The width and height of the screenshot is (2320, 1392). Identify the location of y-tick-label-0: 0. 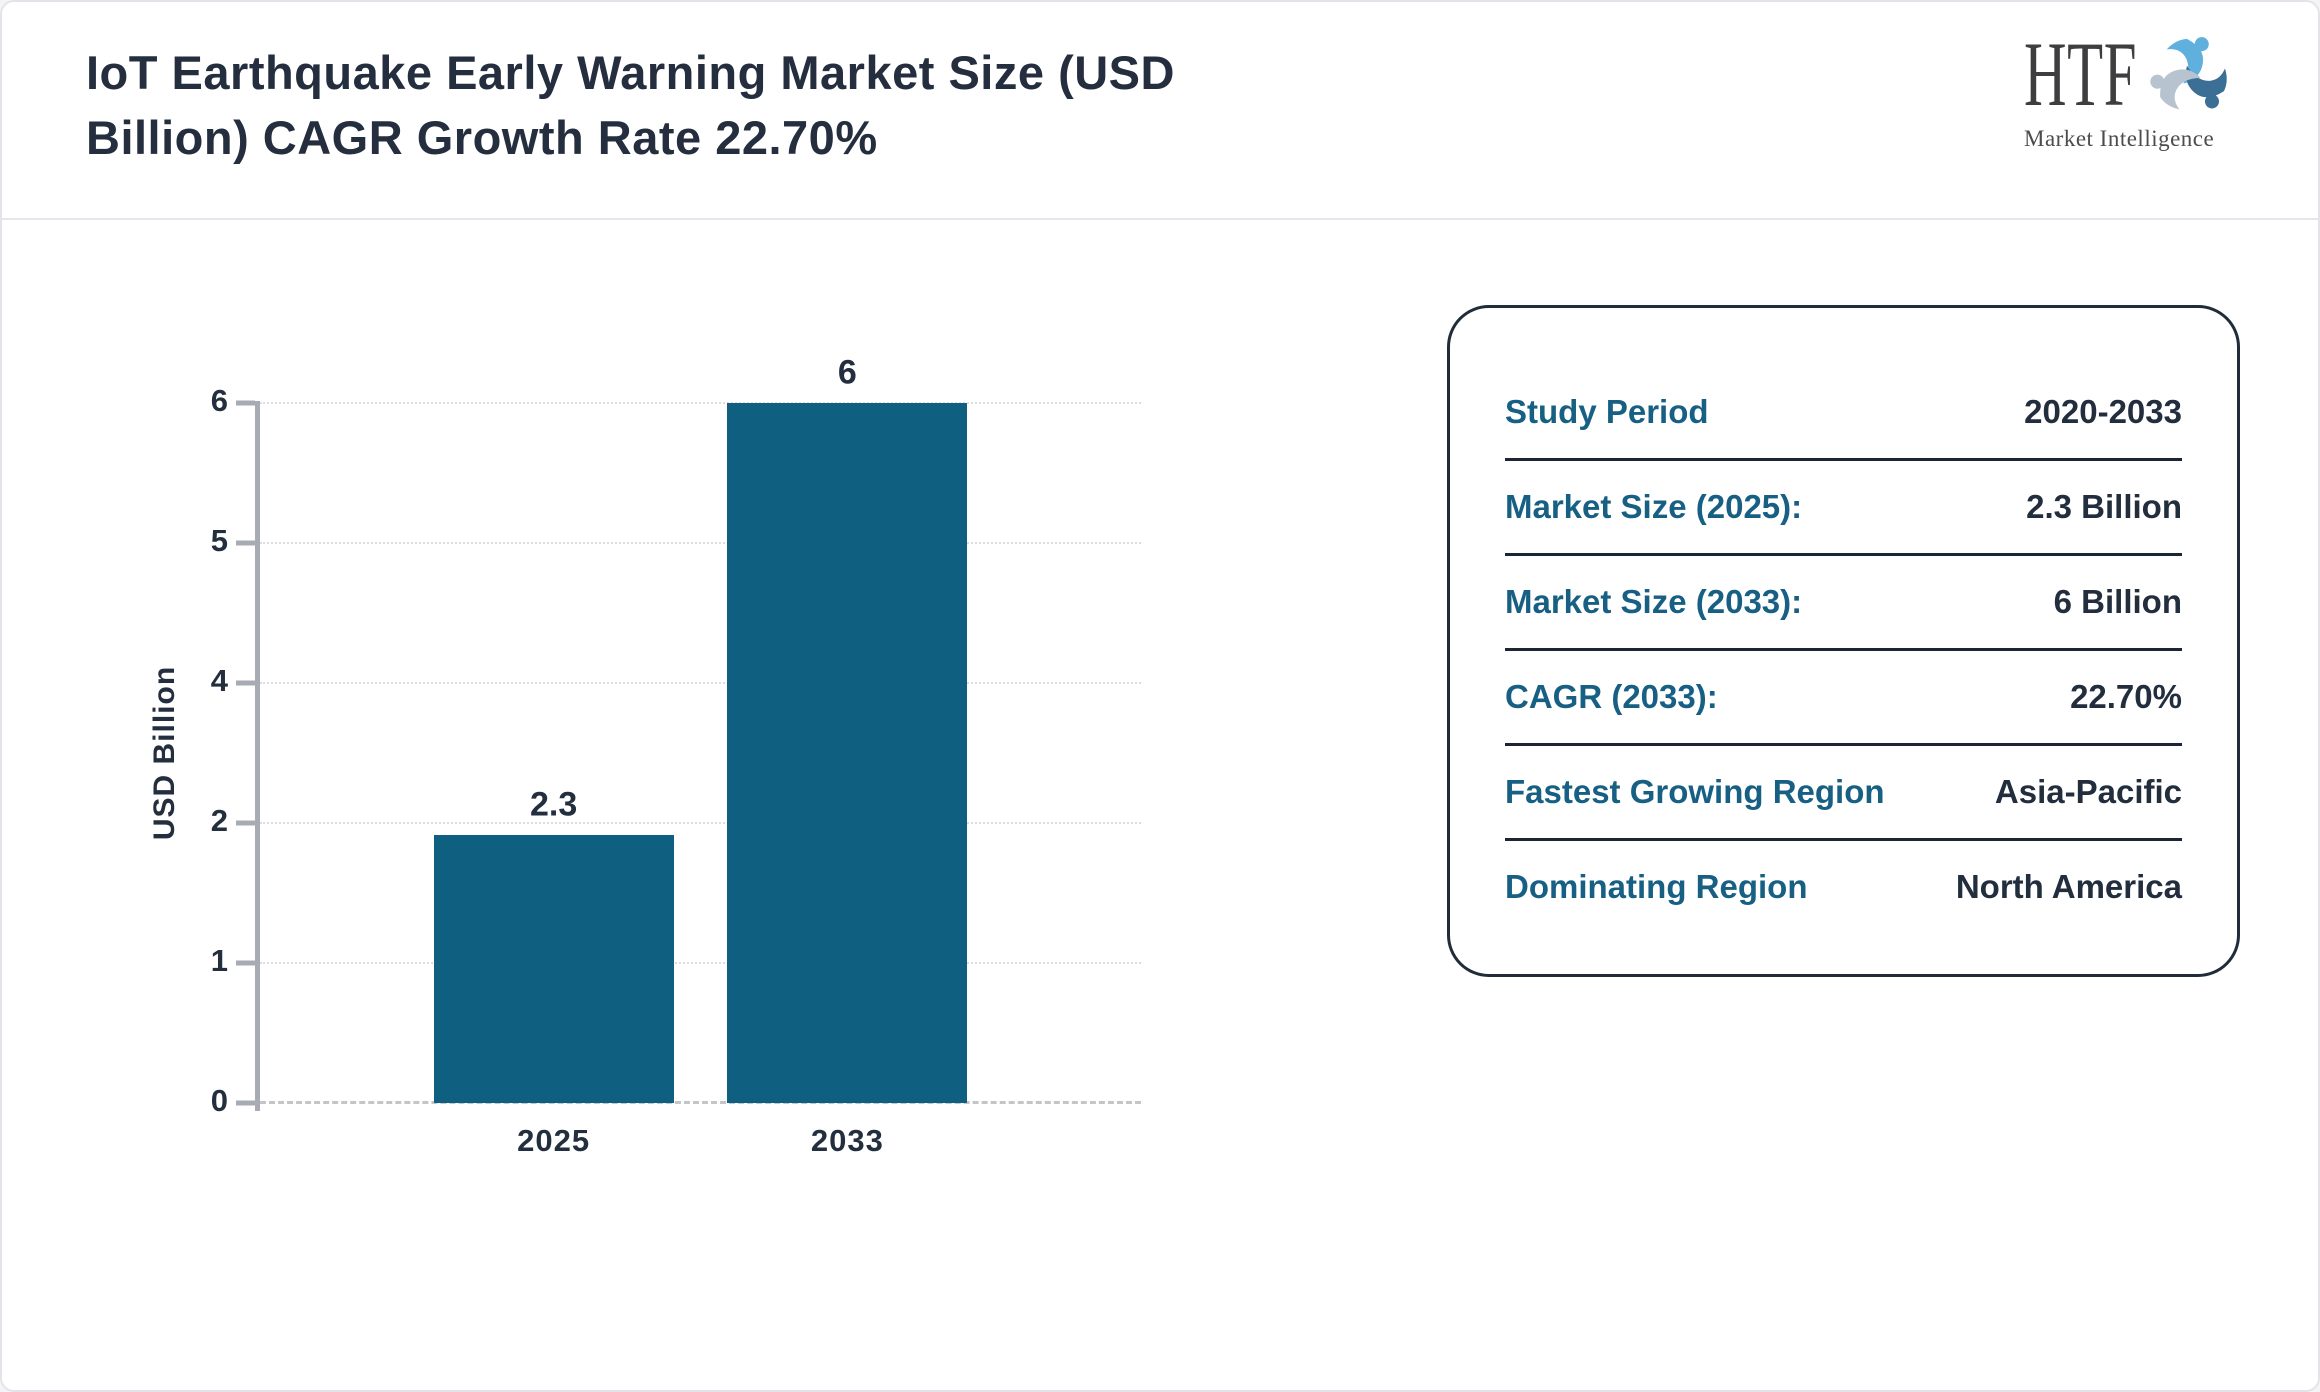
(219, 1100).